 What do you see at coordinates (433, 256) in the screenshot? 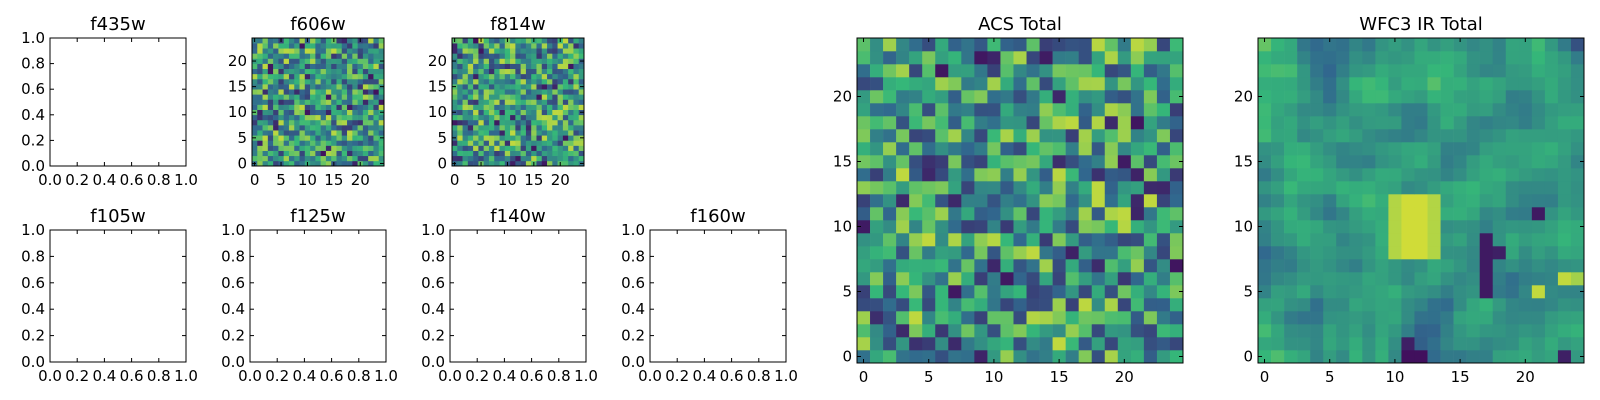
I see `y-tick-label: 0.8` at bounding box center [433, 256].